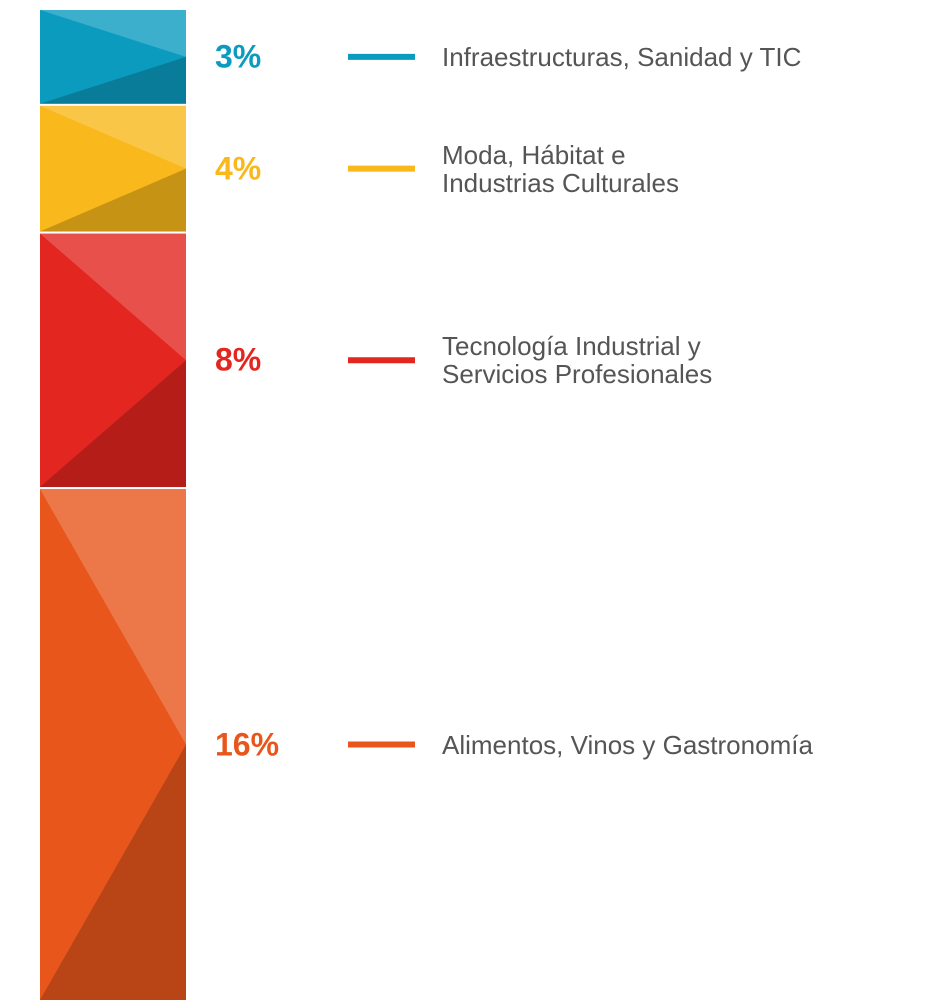 The image size is (939, 1005). Describe the element at coordinates (247, 744) in the screenshot. I see `value-label: 16%` at that location.